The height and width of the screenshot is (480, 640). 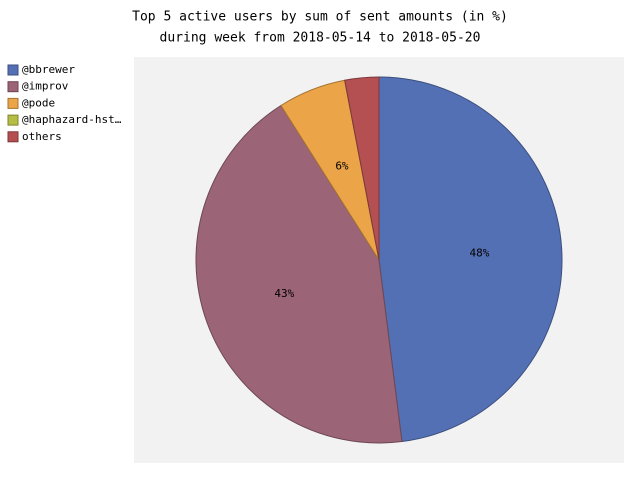 What do you see at coordinates (45, 86) in the screenshot?
I see `legend-label: @improv` at bounding box center [45, 86].